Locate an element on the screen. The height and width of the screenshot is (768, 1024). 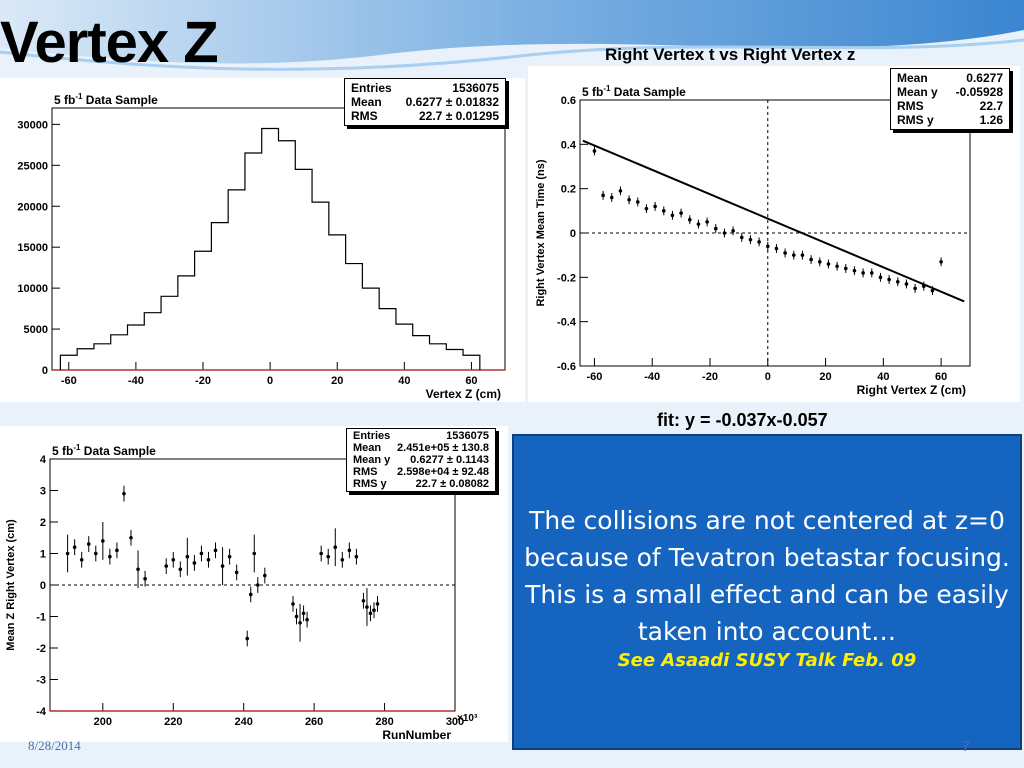
x-tick-label: 220 is located at coordinates (173, 722).